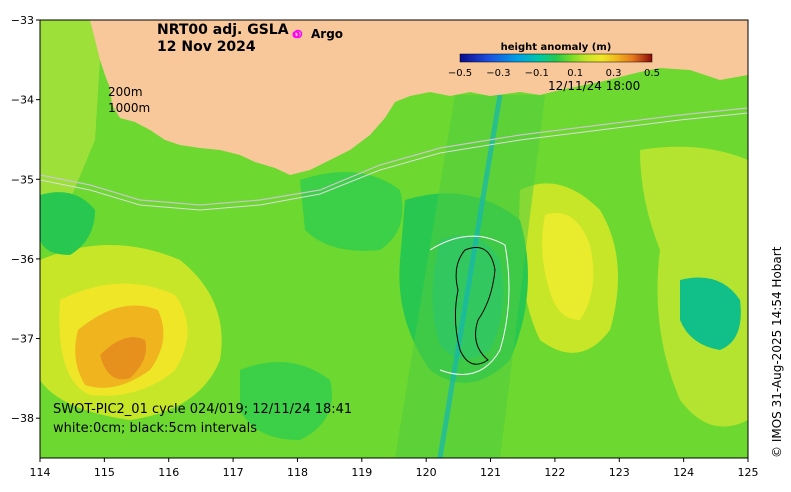  I want to click on credit-text: © IMOS 31-Aug-2025 14:54 Hobart, so click(777, 352).